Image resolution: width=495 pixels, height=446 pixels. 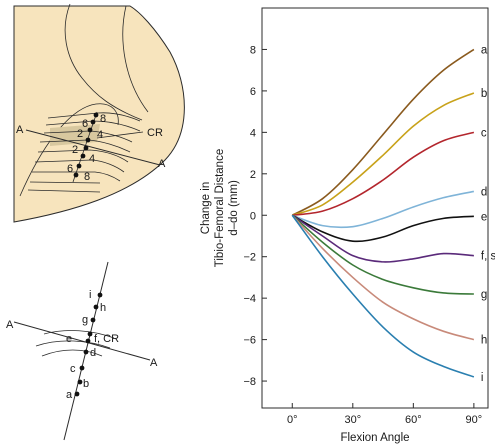 I want to click on y-axis-title-line-3: d–do (mm), so click(x=234, y=208).